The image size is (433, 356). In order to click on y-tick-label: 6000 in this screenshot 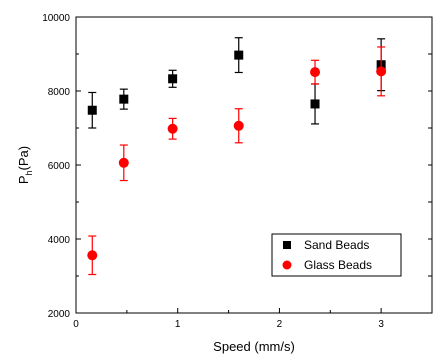, I will do `click(59, 166)`.